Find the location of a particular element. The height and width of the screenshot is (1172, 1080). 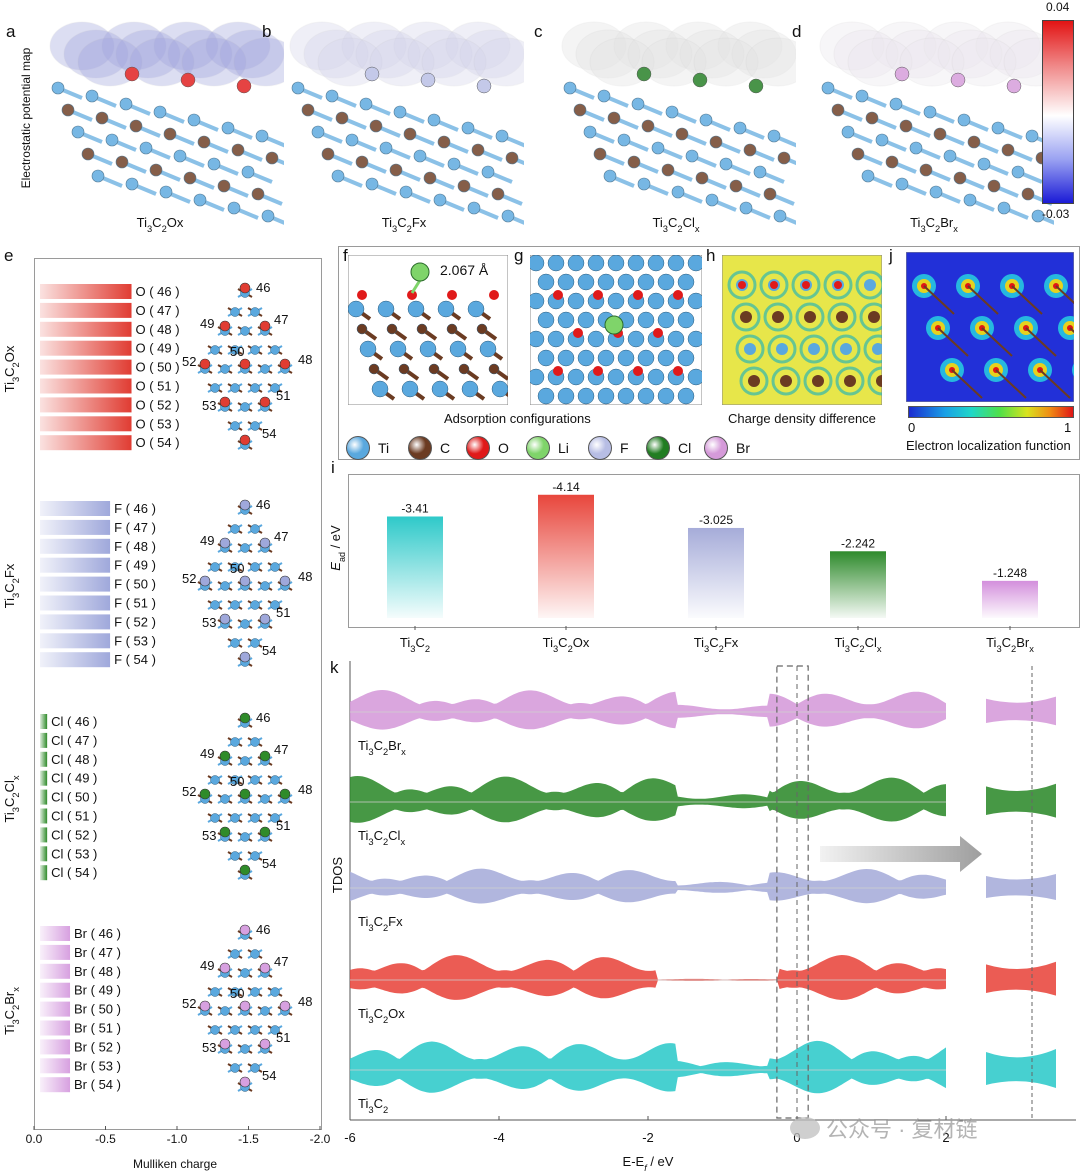

wechat-icon is located at coordinates (805, 1128).